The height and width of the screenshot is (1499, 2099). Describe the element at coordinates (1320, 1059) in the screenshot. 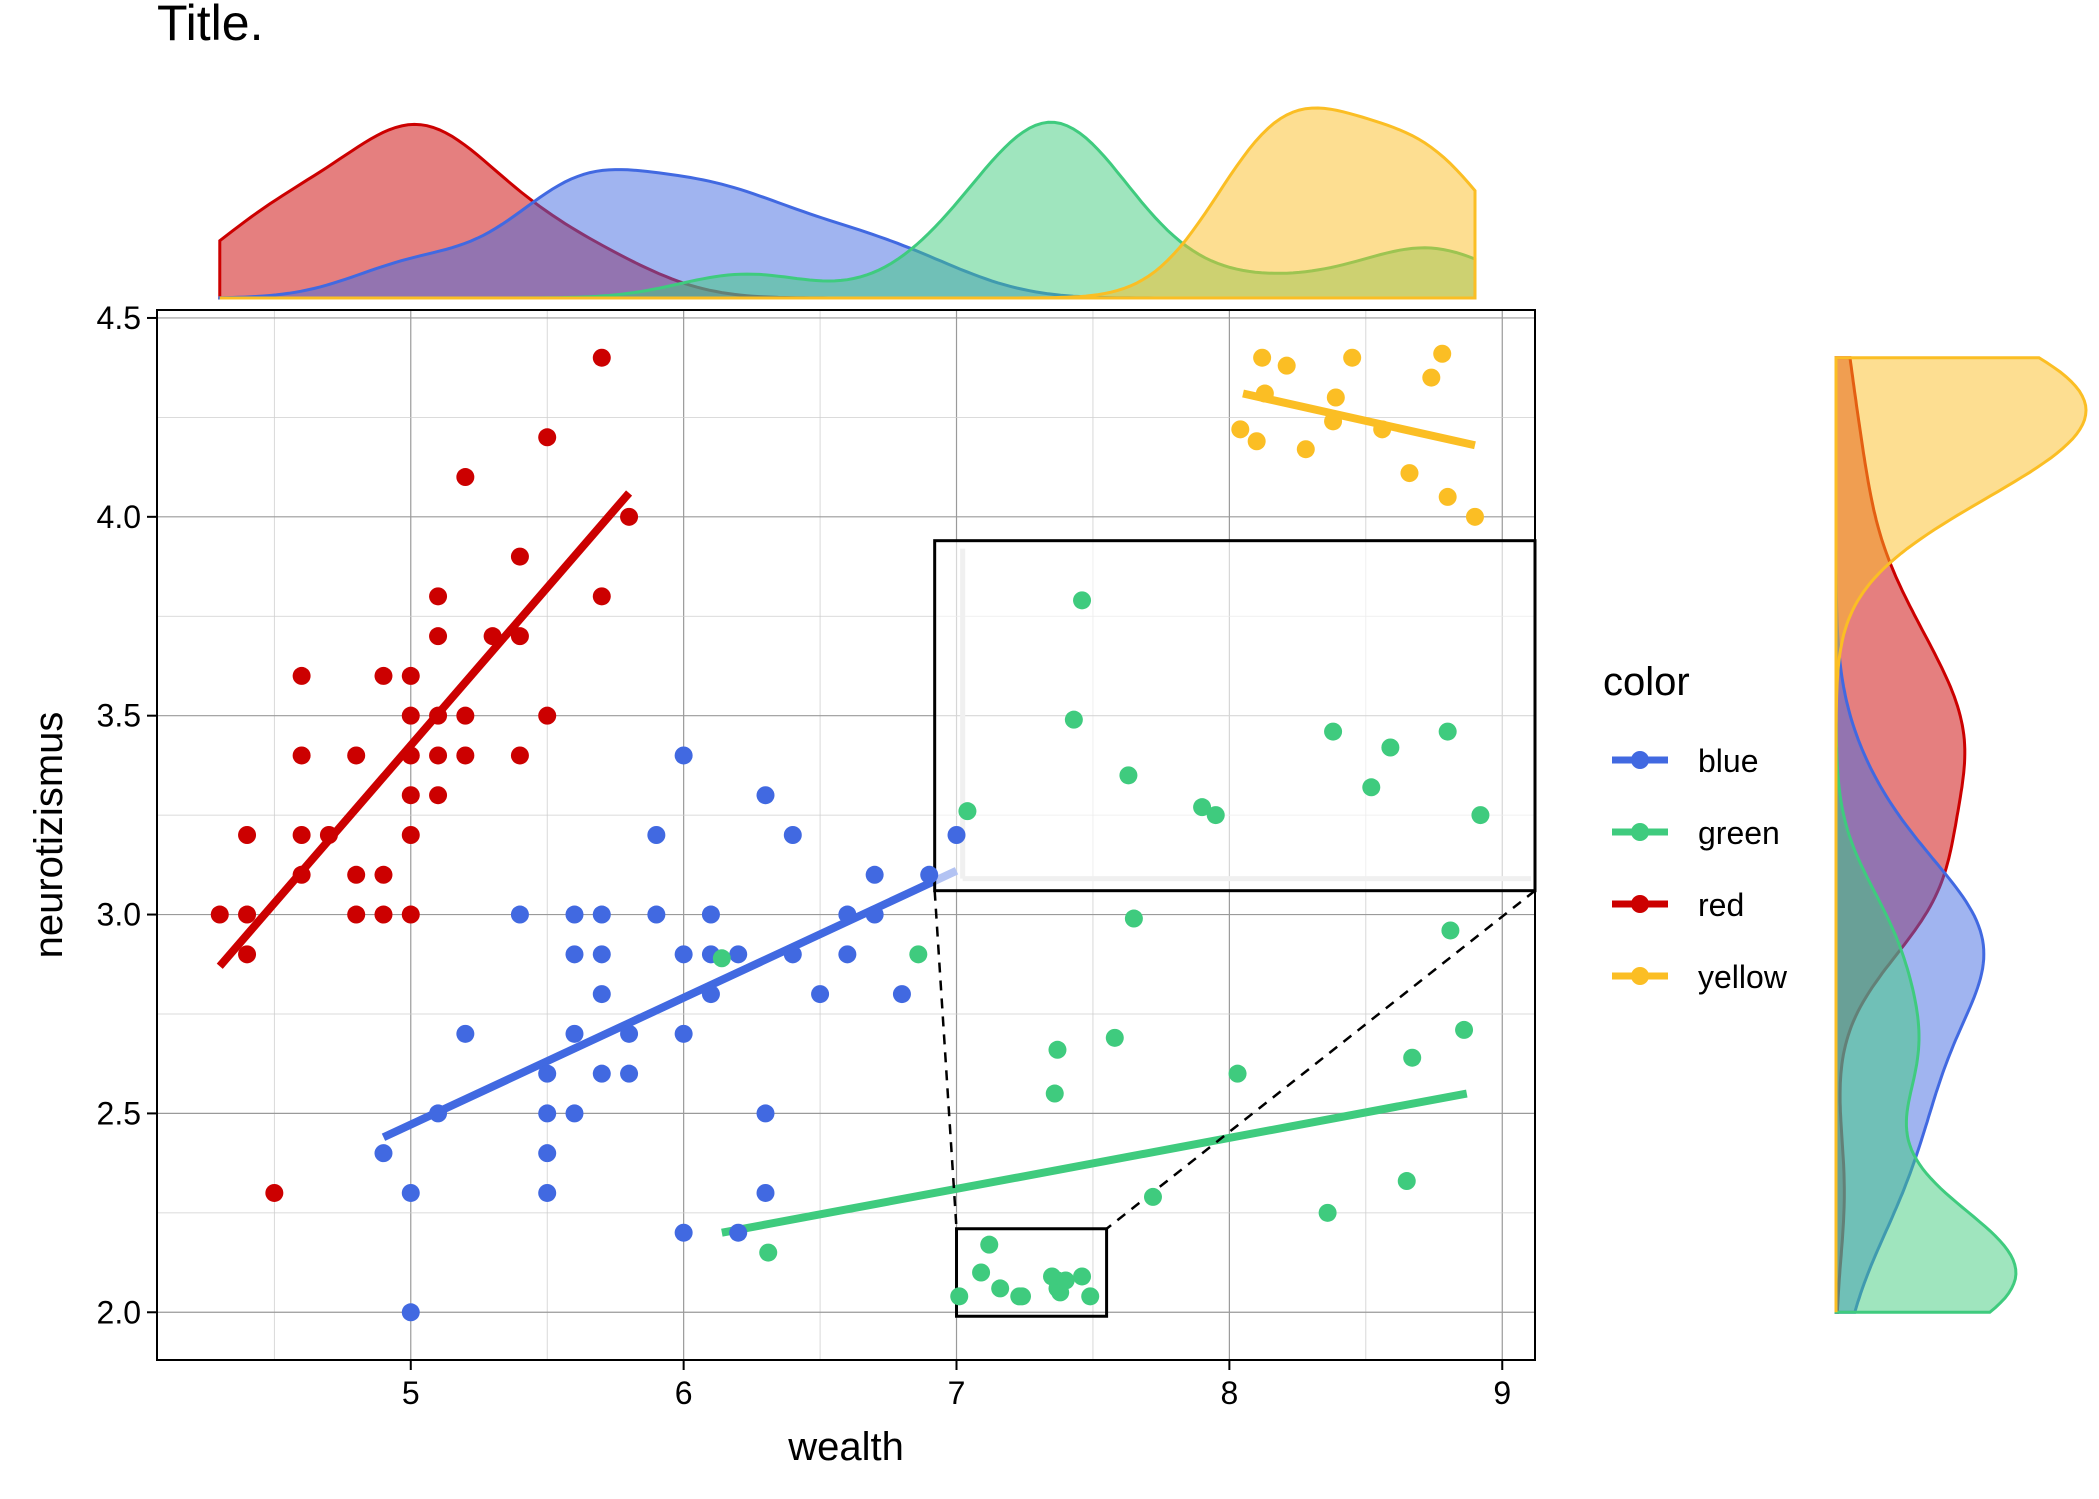

I see `zoom-connector` at that location.